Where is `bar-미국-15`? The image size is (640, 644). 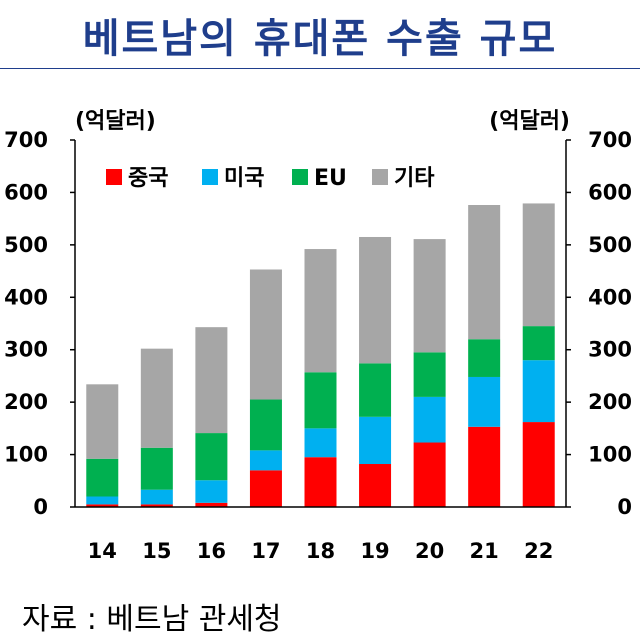 bar-미국-15 is located at coordinates (156, 497).